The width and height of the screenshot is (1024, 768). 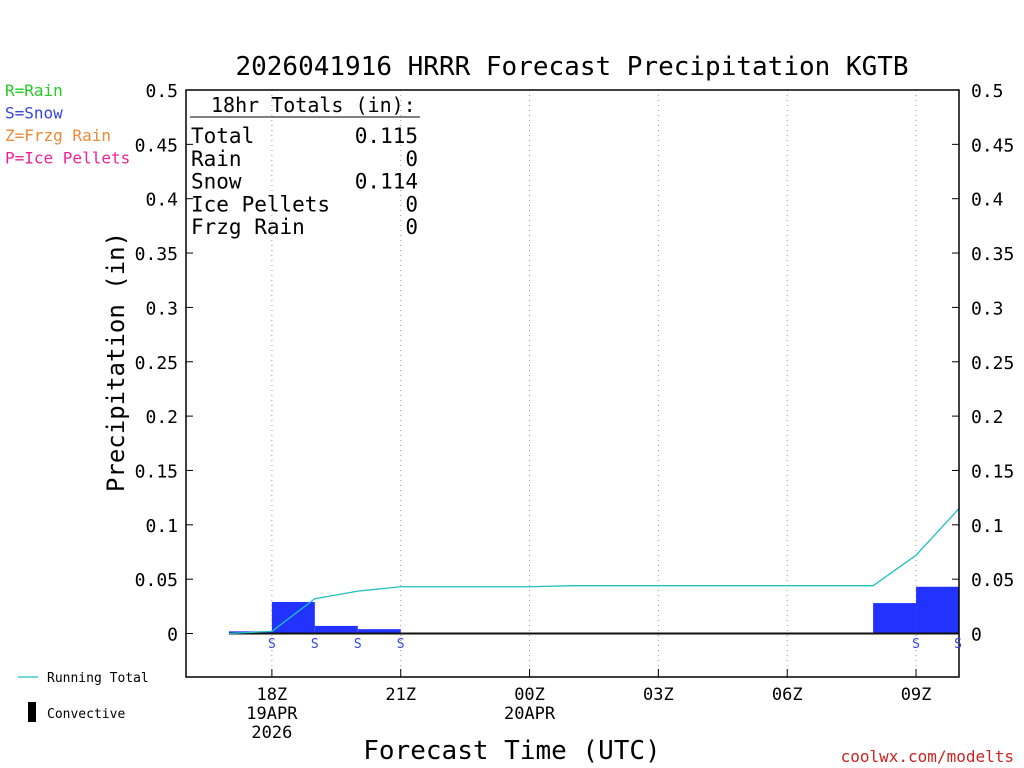 I want to click on legend-running-total: Running Total, so click(x=98, y=678).